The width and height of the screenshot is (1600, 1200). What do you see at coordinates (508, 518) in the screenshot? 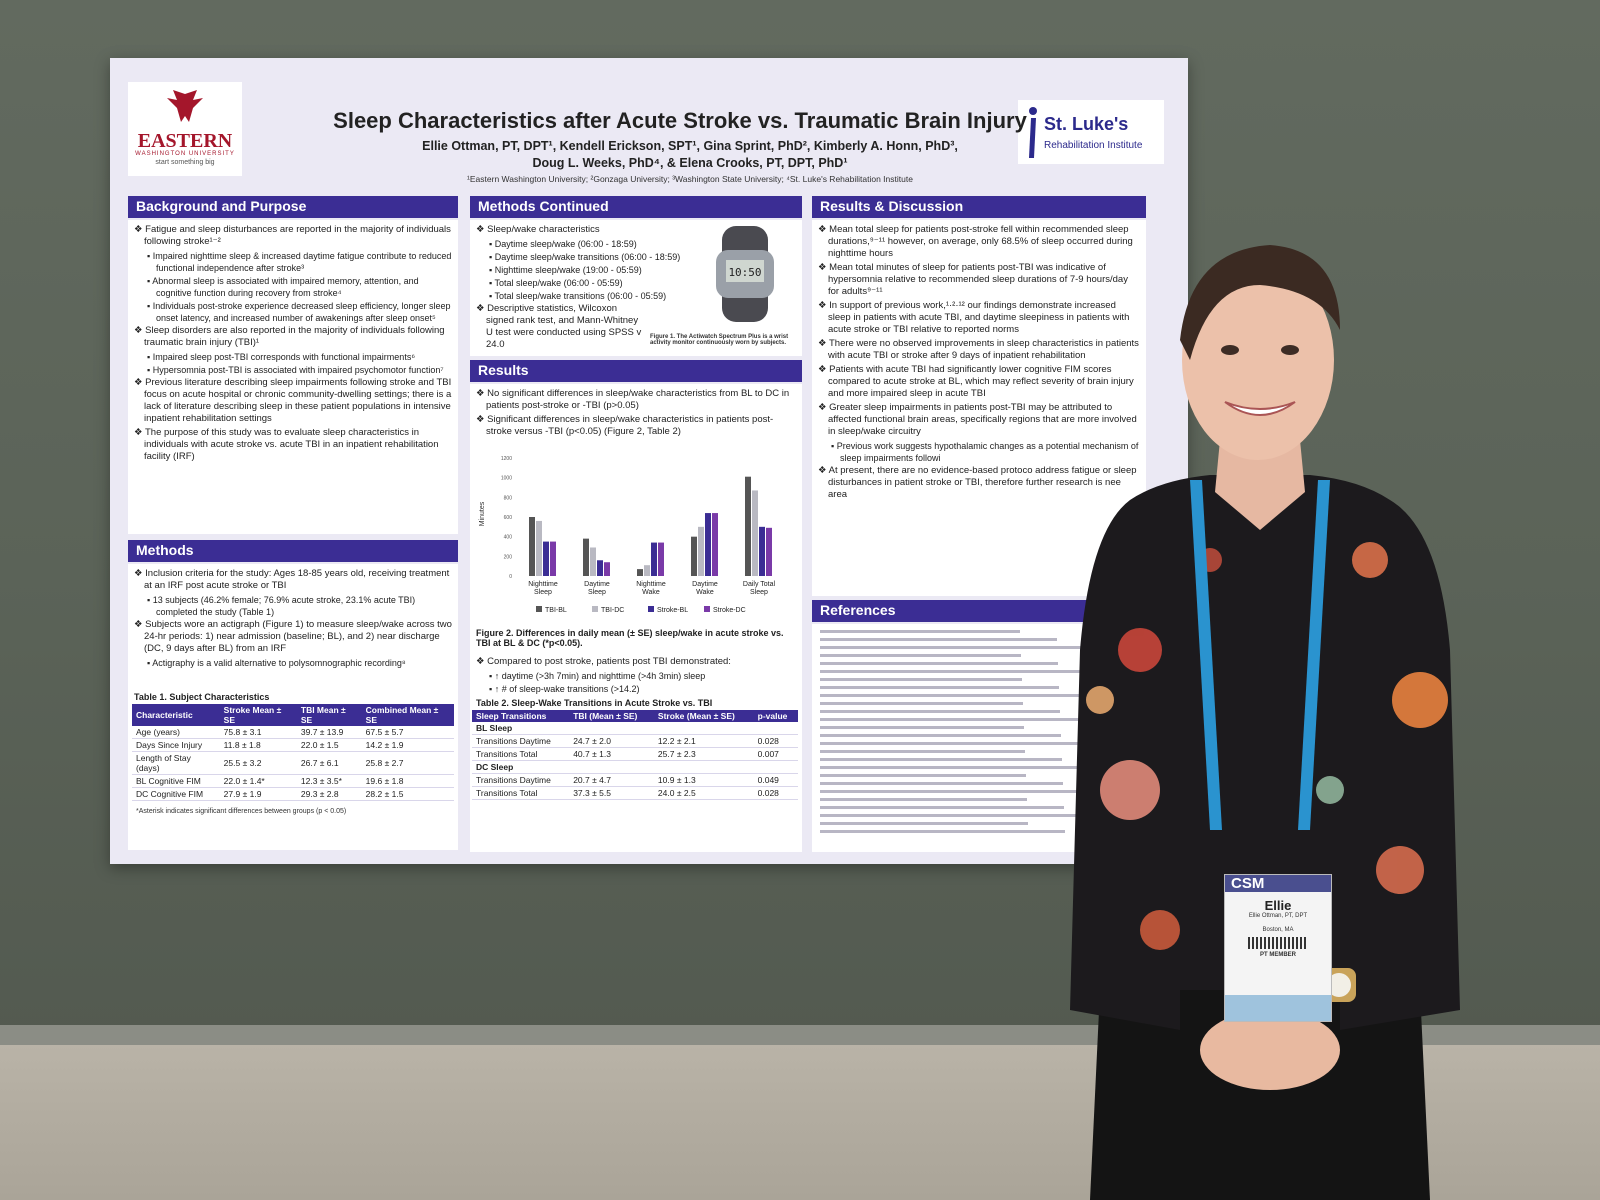
I see `tick-label: 600` at bounding box center [508, 518].